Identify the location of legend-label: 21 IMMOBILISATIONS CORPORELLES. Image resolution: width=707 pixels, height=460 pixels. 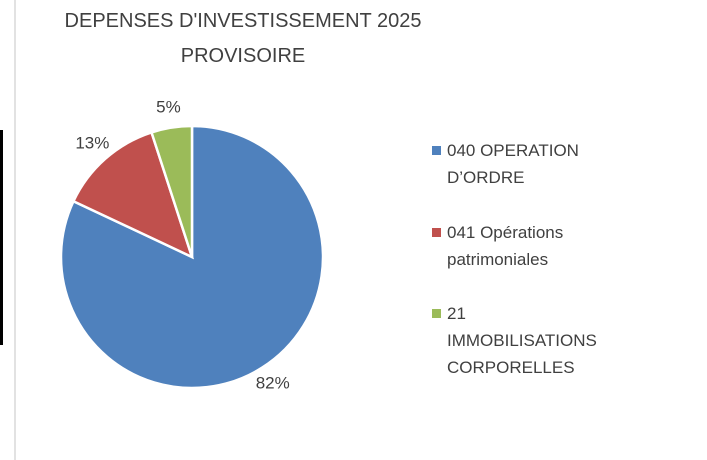
(522, 340).